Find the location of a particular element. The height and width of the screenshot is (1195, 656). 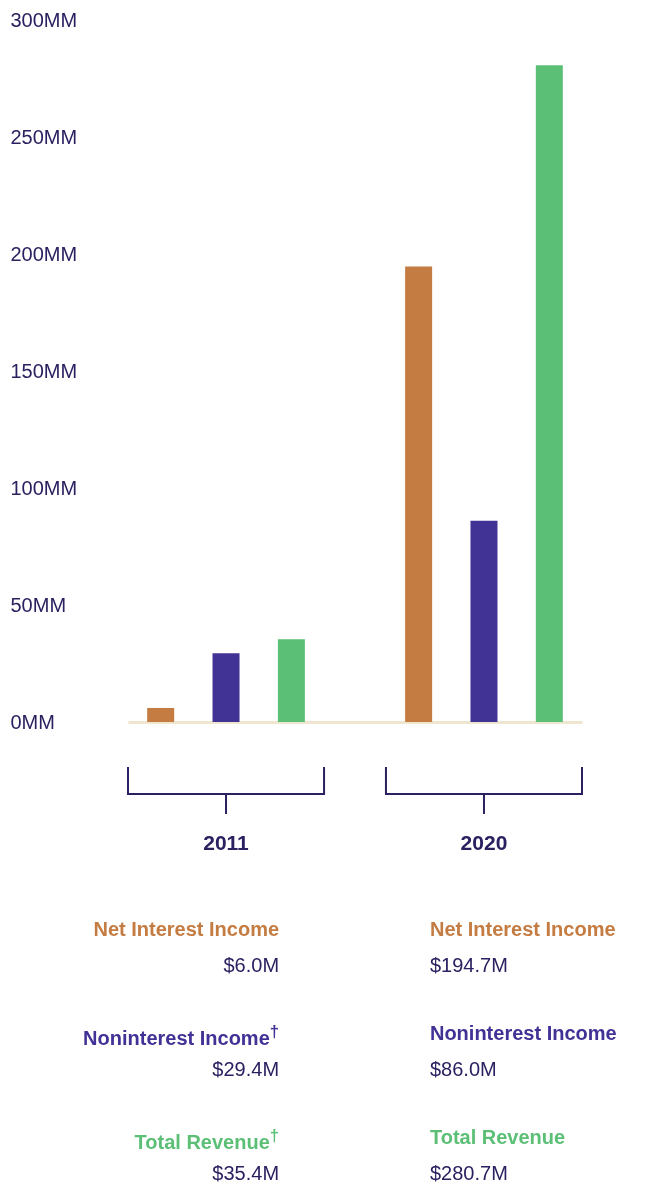

text: $194.7M is located at coordinates (468, 965).